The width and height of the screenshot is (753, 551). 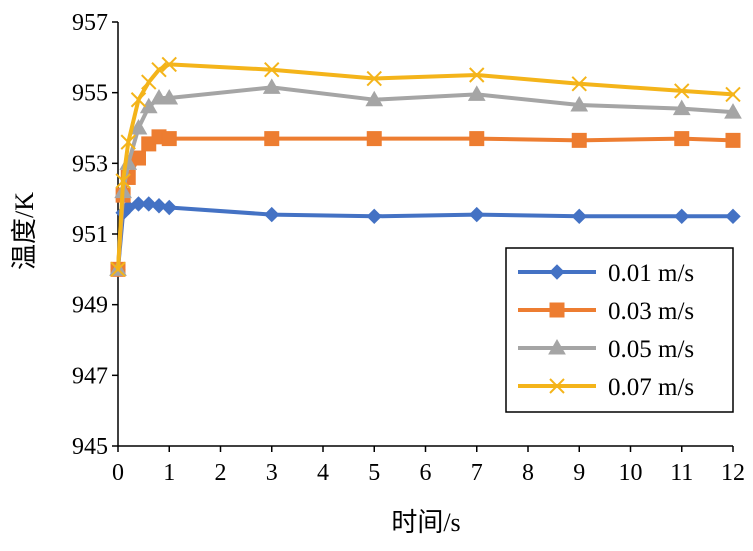 What do you see at coordinates (651, 349) in the screenshot?
I see `legend-label: 0.05 m/s` at bounding box center [651, 349].